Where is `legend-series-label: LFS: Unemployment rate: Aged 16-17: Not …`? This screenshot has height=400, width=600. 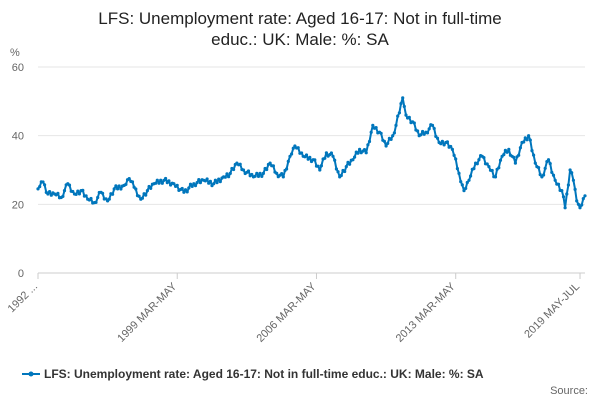 legend-series-label: LFS: Unemployment rate: Aged 16-17: Not … is located at coordinates (264, 374).